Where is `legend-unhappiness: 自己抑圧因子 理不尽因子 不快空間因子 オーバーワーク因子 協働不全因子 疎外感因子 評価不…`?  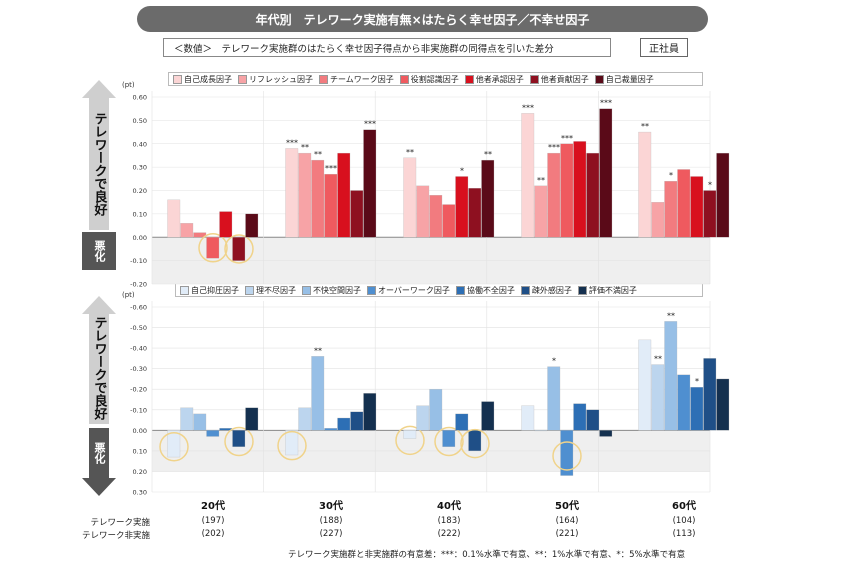 legend-unhappiness: 自己抑圧因子 理不尽因子 不快空間因子 オーバーワーク因子 協働不全因子 疎外感因子 評価不… is located at coordinates (439, 290).